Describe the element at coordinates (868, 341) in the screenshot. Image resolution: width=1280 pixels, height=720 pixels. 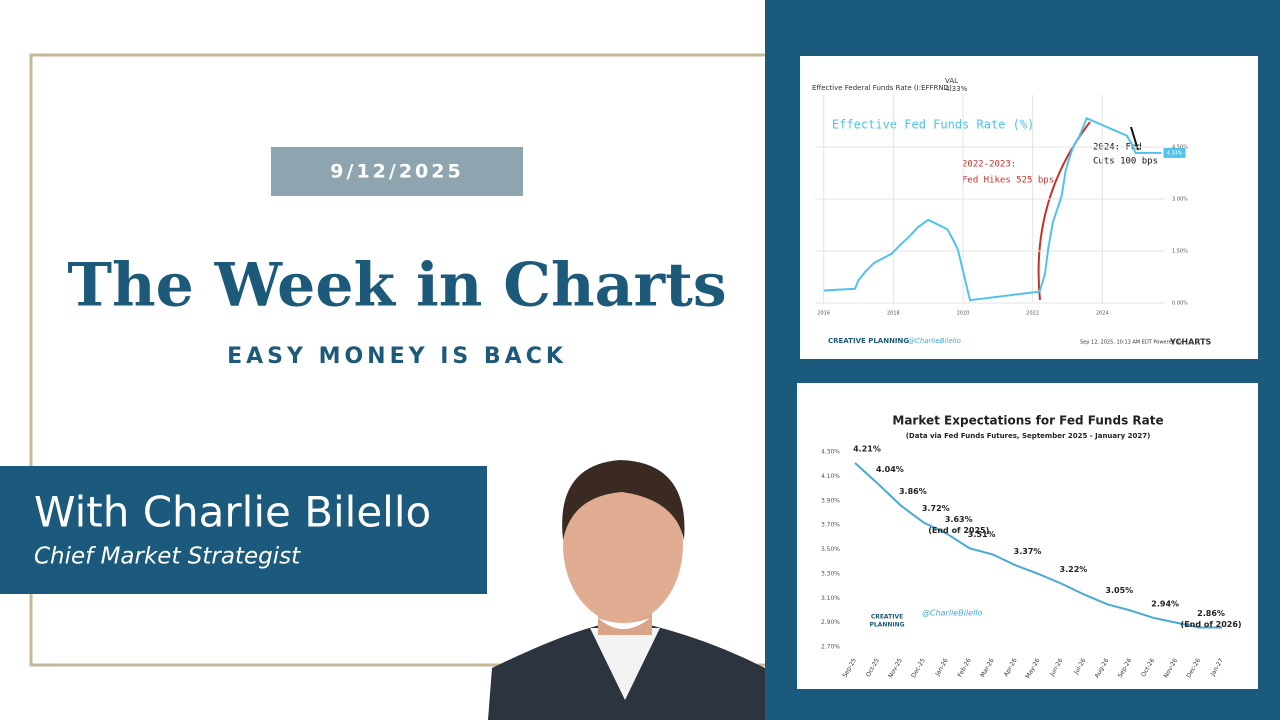
I see `brand: CREATIVE PLANNING` at that location.